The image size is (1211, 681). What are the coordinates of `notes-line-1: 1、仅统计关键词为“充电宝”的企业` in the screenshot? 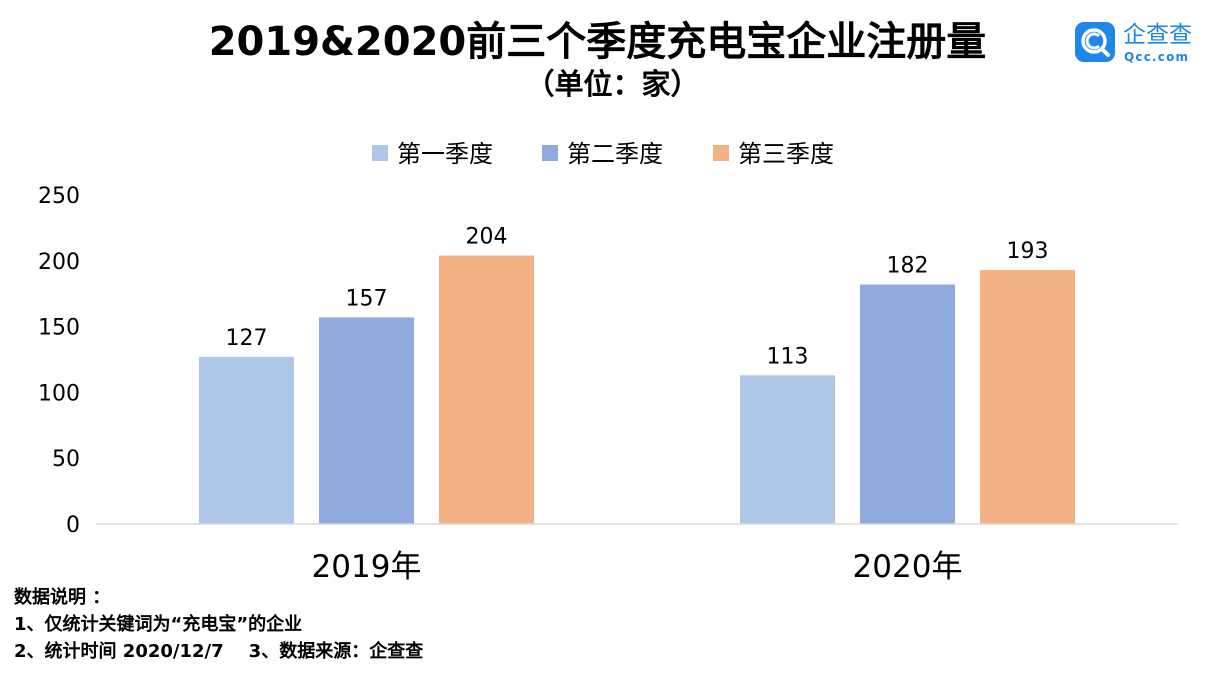 It's located at (158, 624).